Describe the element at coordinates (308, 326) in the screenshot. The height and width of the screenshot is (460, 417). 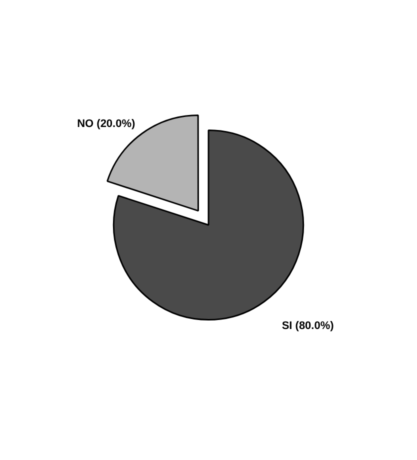
I see `slice-label: SI (80.0%)` at that location.